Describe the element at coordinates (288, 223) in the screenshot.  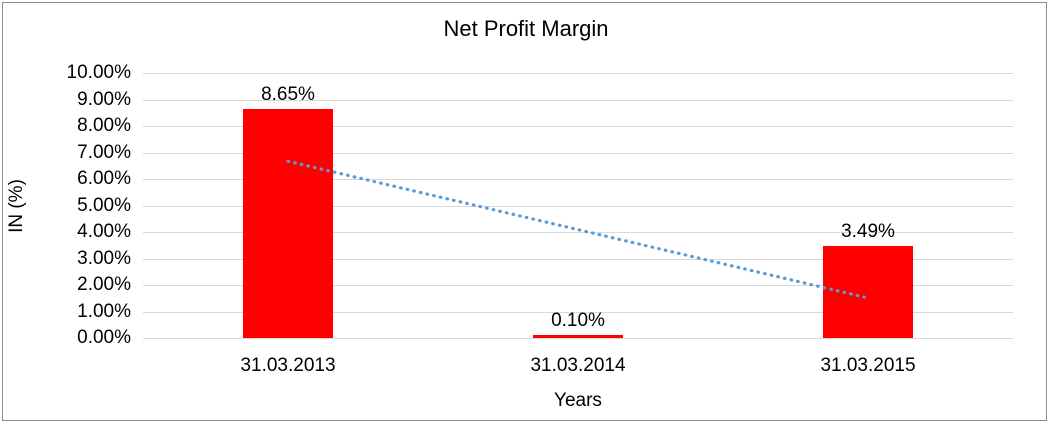
I see `bar-31.03.2013` at that location.